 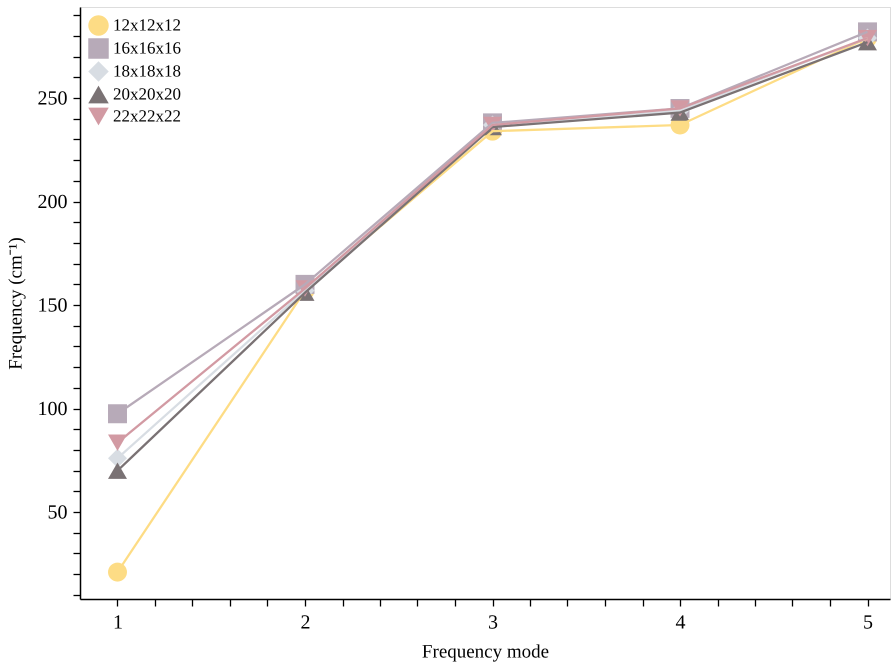 I want to click on y-axis-title: Frequency (cm⁻¹), so click(x=16, y=303).